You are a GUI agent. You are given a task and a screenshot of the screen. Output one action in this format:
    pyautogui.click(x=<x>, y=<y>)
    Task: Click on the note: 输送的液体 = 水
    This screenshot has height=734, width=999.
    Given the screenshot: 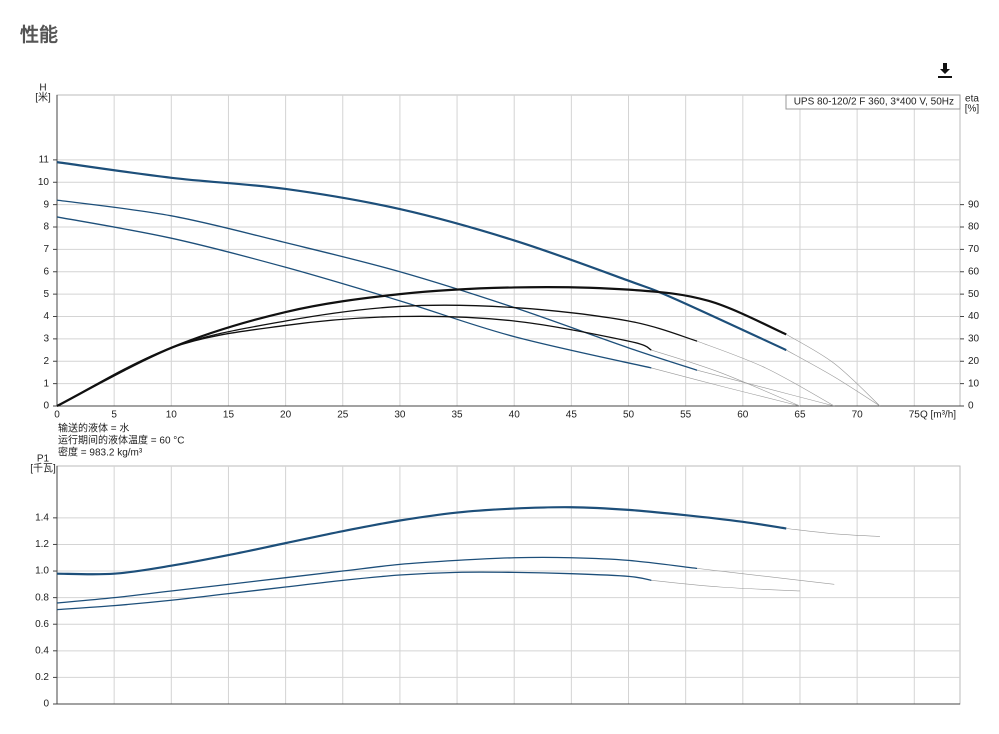 What is the action you would take?
    pyautogui.click(x=93, y=428)
    